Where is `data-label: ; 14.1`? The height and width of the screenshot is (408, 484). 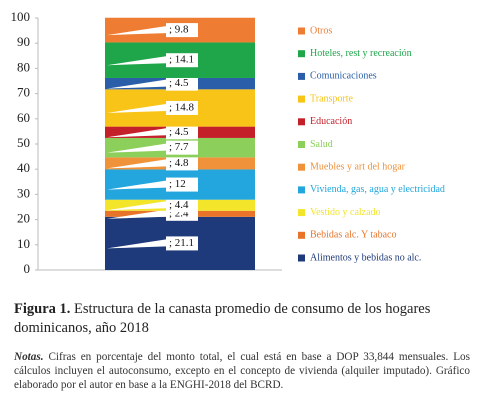 data-label: ; 14.1 is located at coordinates (181, 60).